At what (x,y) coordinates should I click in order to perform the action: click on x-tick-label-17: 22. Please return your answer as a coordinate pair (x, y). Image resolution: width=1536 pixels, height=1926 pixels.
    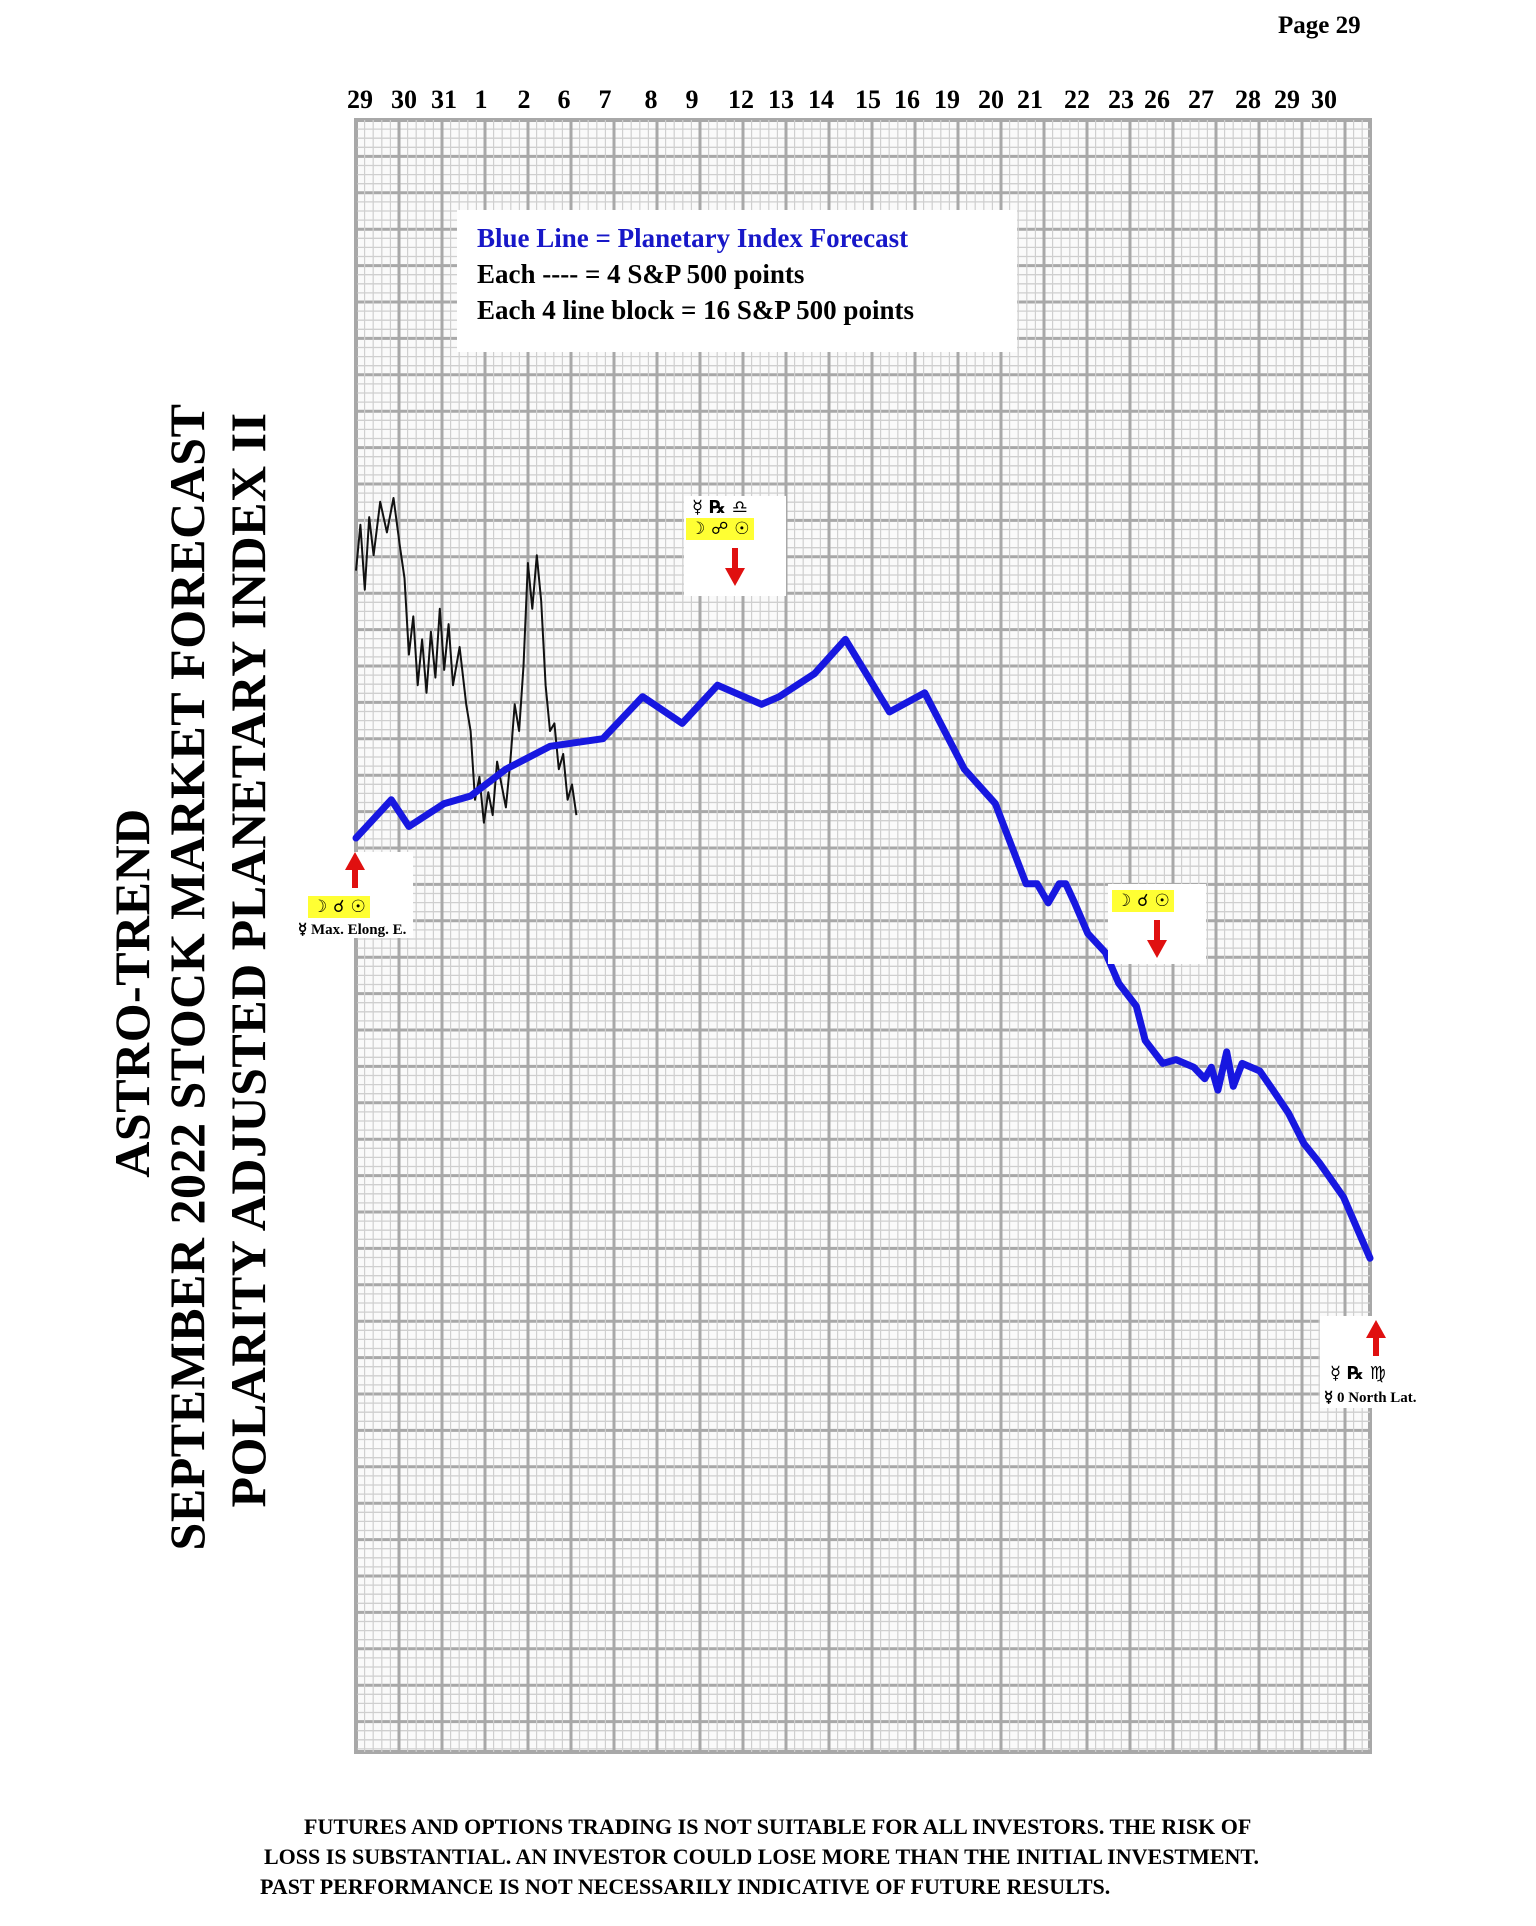
    Looking at the image, I should click on (1077, 99).